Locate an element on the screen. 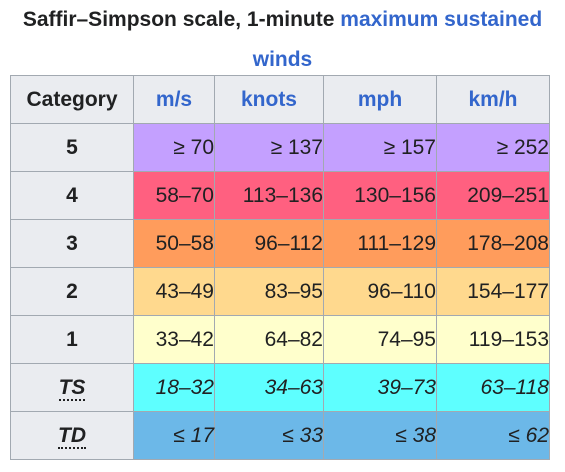 The width and height of the screenshot is (565, 472). header-mph-link: mph is located at coordinates (380, 99).